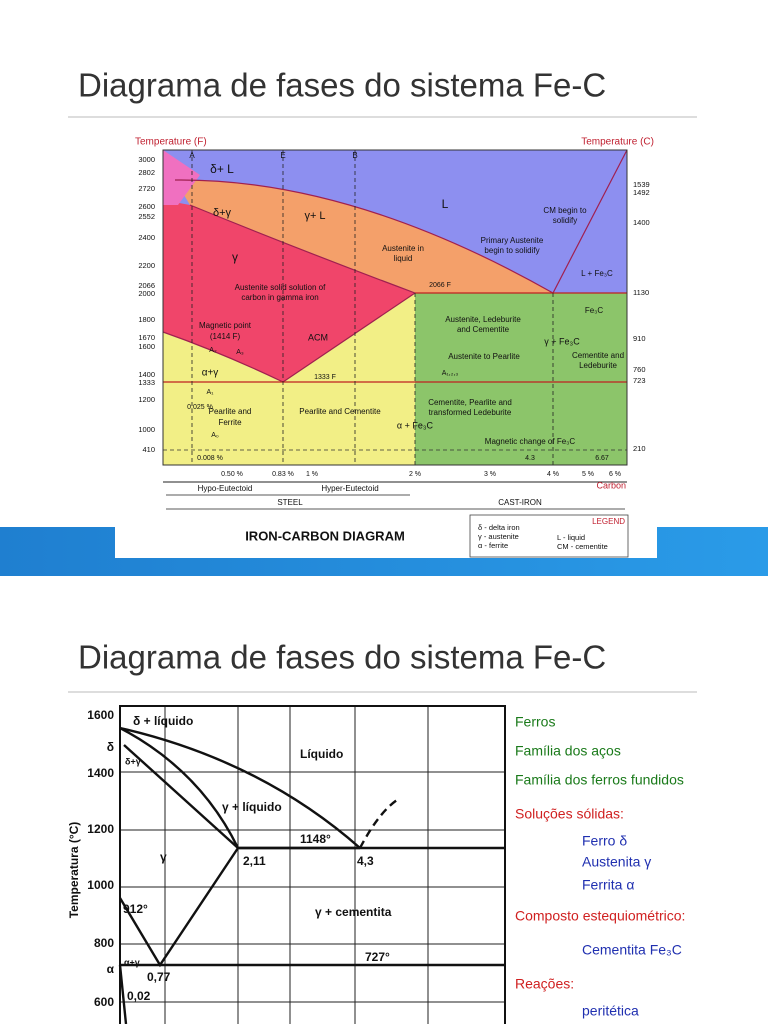 Image resolution: width=768 pixels, height=1024 pixels. Describe the element at coordinates (377, 957) in the screenshot. I see `region-label: 727°` at that location.